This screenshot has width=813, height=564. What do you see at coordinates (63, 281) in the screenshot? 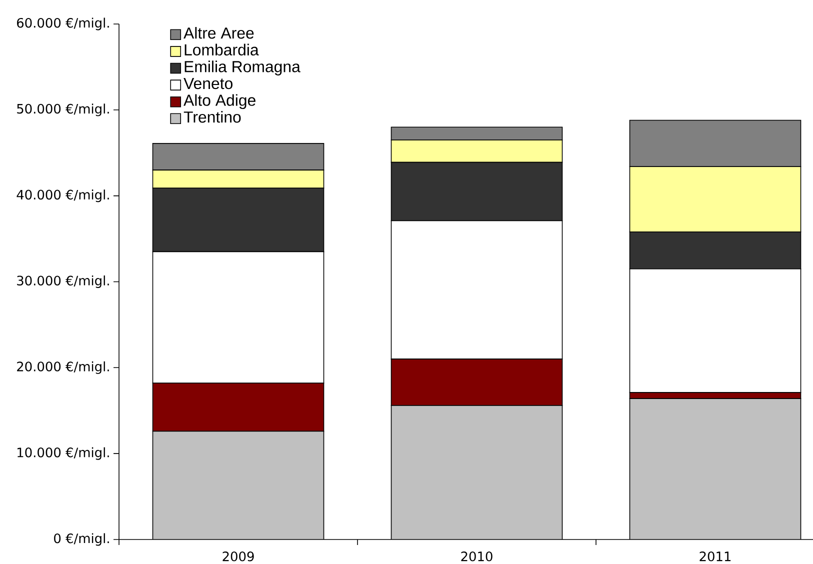
I see `y-tick-label: 30.000 €/migl.` at bounding box center [63, 281].